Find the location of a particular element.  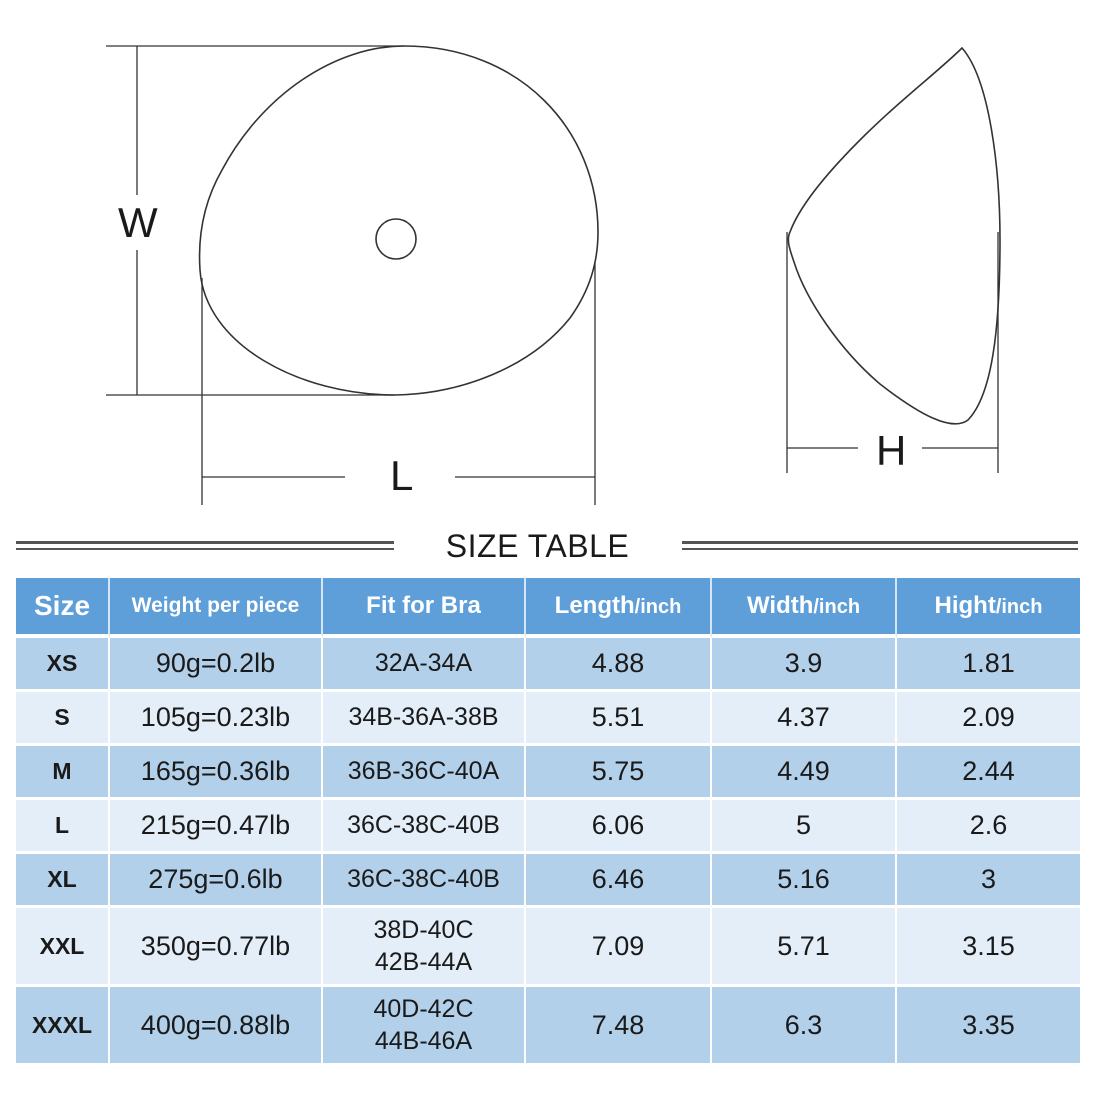

header-length-label: Length is located at coordinates (594, 605).